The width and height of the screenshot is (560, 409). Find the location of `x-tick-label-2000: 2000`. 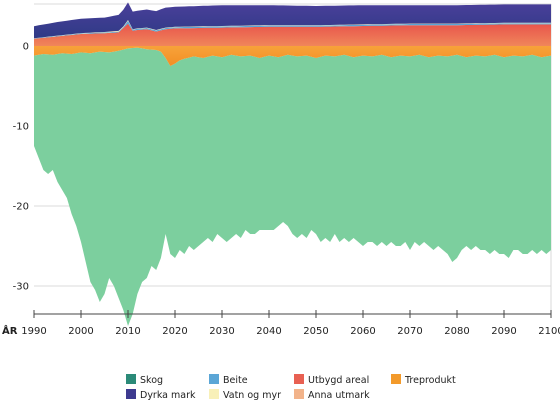

x-tick-label-2000: 2000 is located at coordinates (80, 331).